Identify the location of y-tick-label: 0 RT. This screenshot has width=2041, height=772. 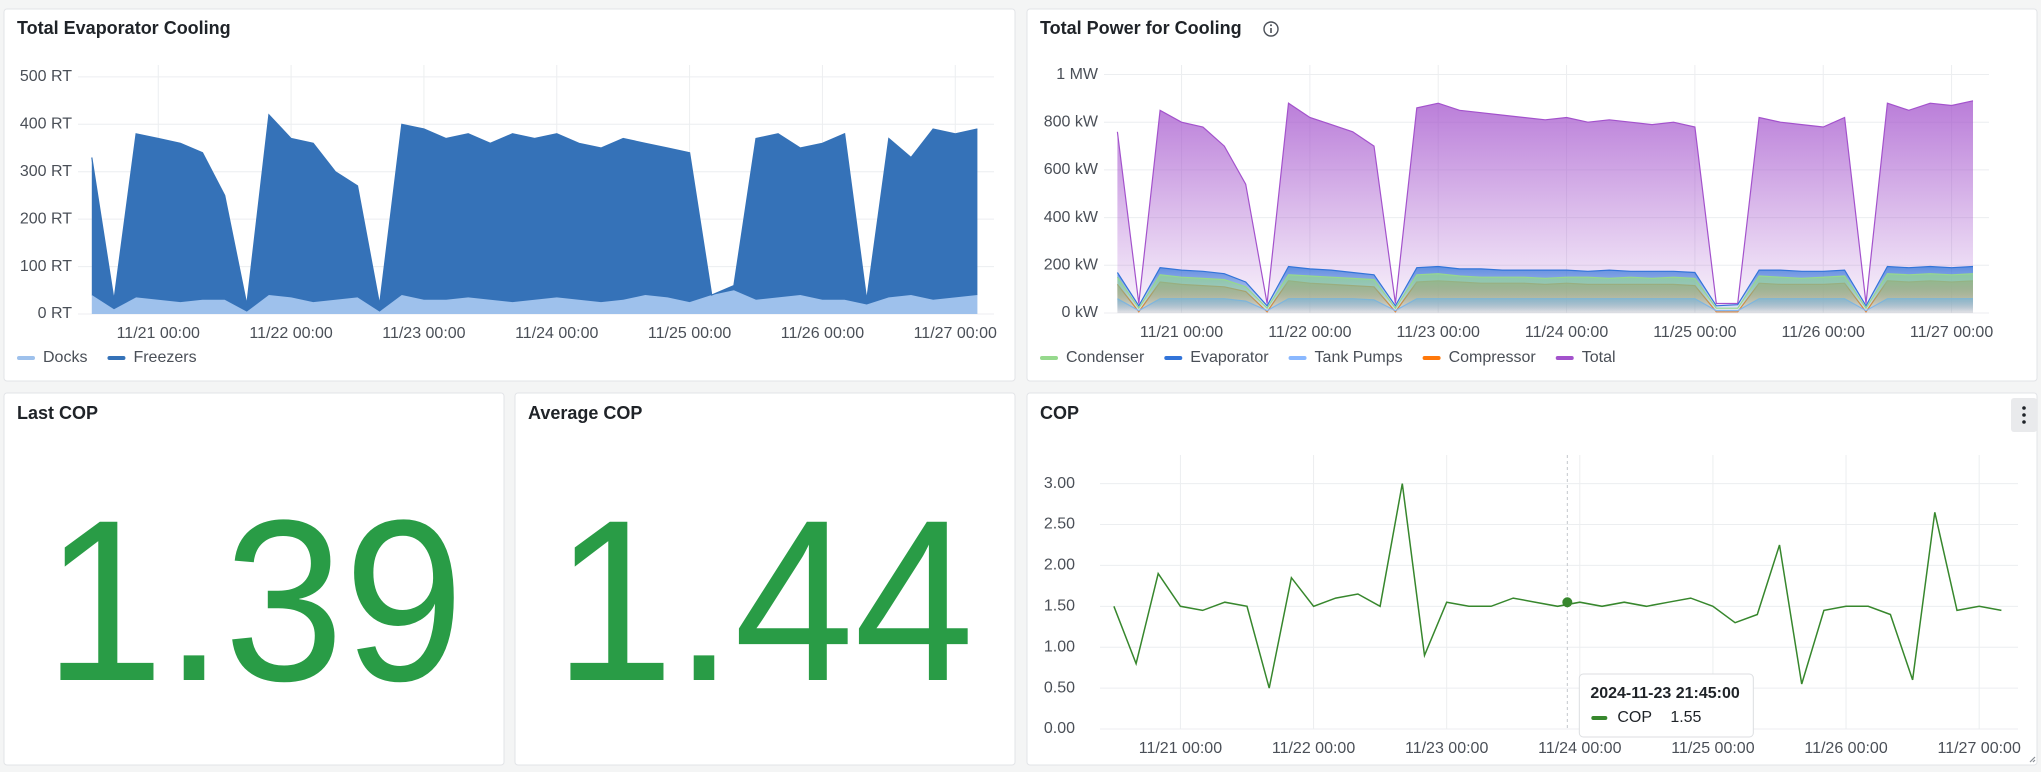
(55, 313).